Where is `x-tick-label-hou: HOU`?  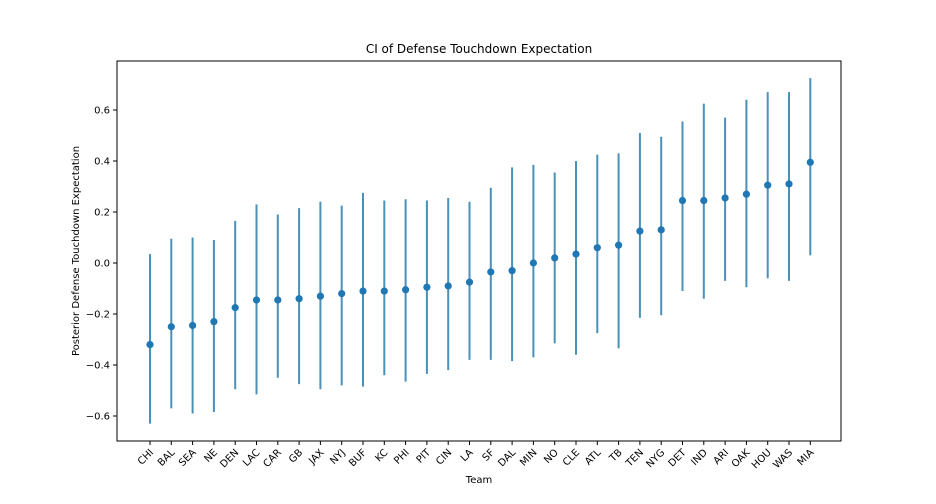 x-tick-label-hou: HOU is located at coordinates (762, 459).